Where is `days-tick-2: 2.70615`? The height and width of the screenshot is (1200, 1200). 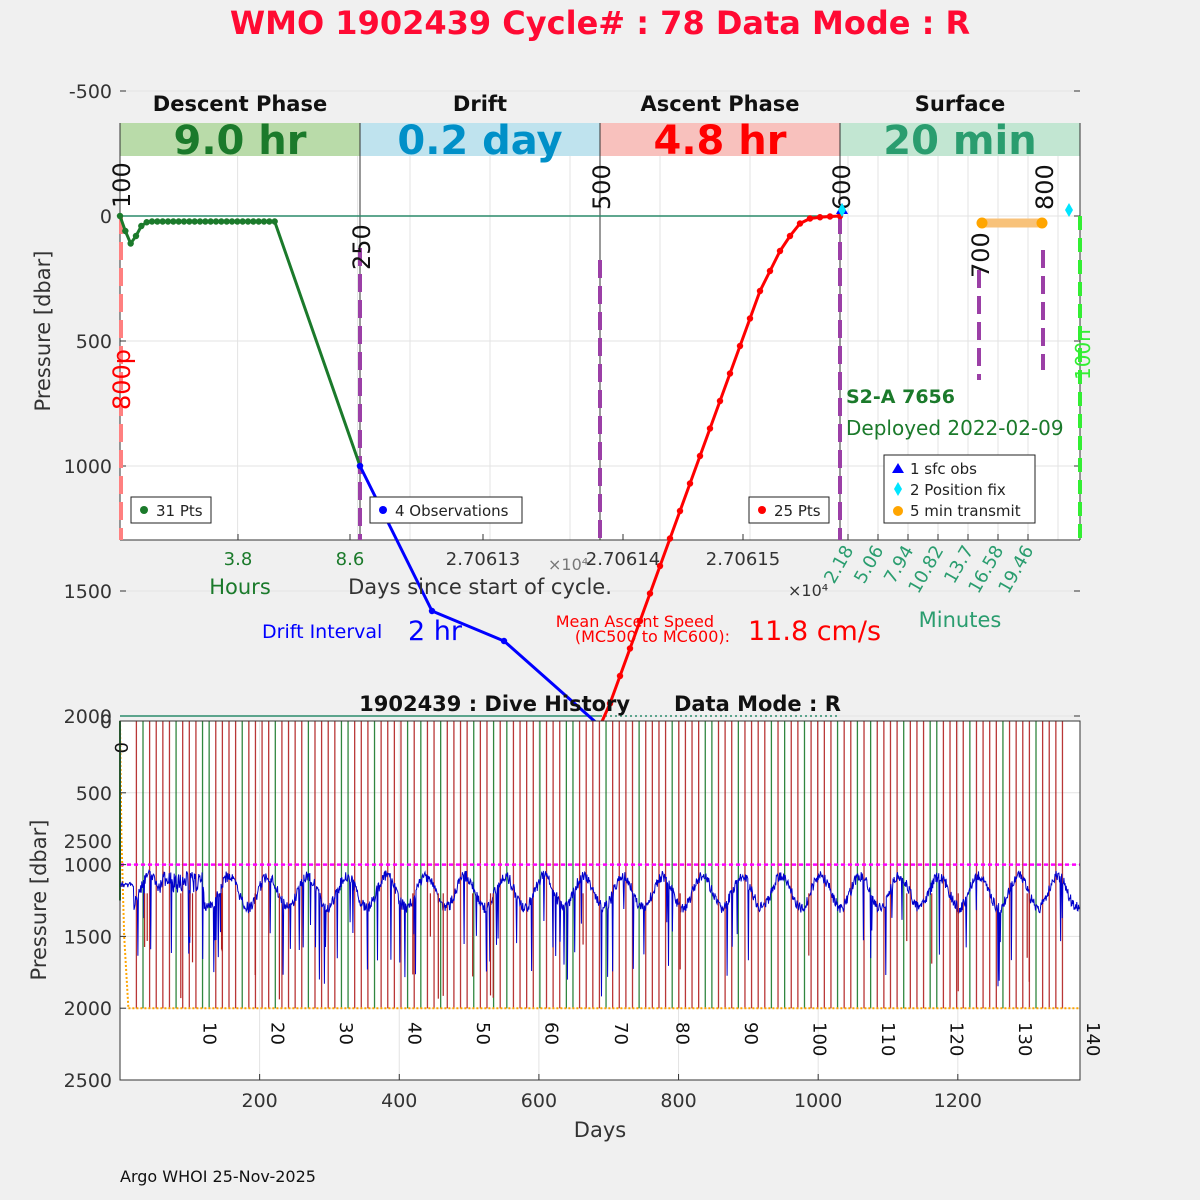
days-tick-2: 2.70615 is located at coordinates (743, 559).